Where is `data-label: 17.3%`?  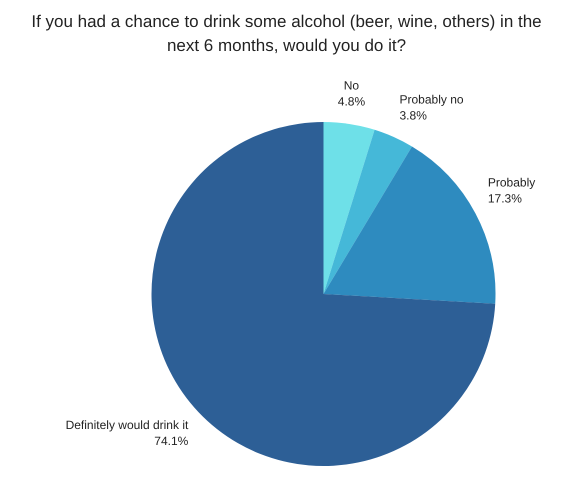 data-label: 17.3% is located at coordinates (505, 198).